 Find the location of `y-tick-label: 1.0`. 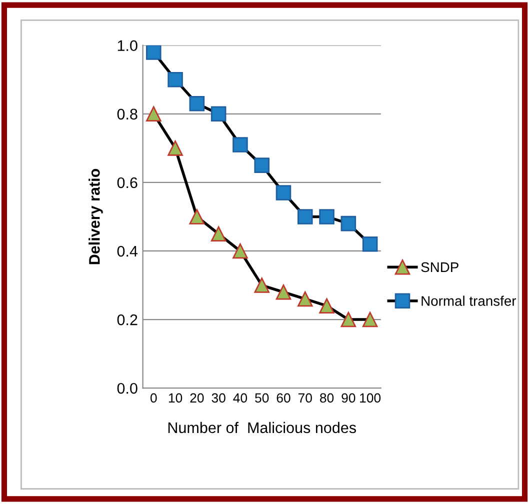

y-tick-label: 1.0 is located at coordinates (128, 46).